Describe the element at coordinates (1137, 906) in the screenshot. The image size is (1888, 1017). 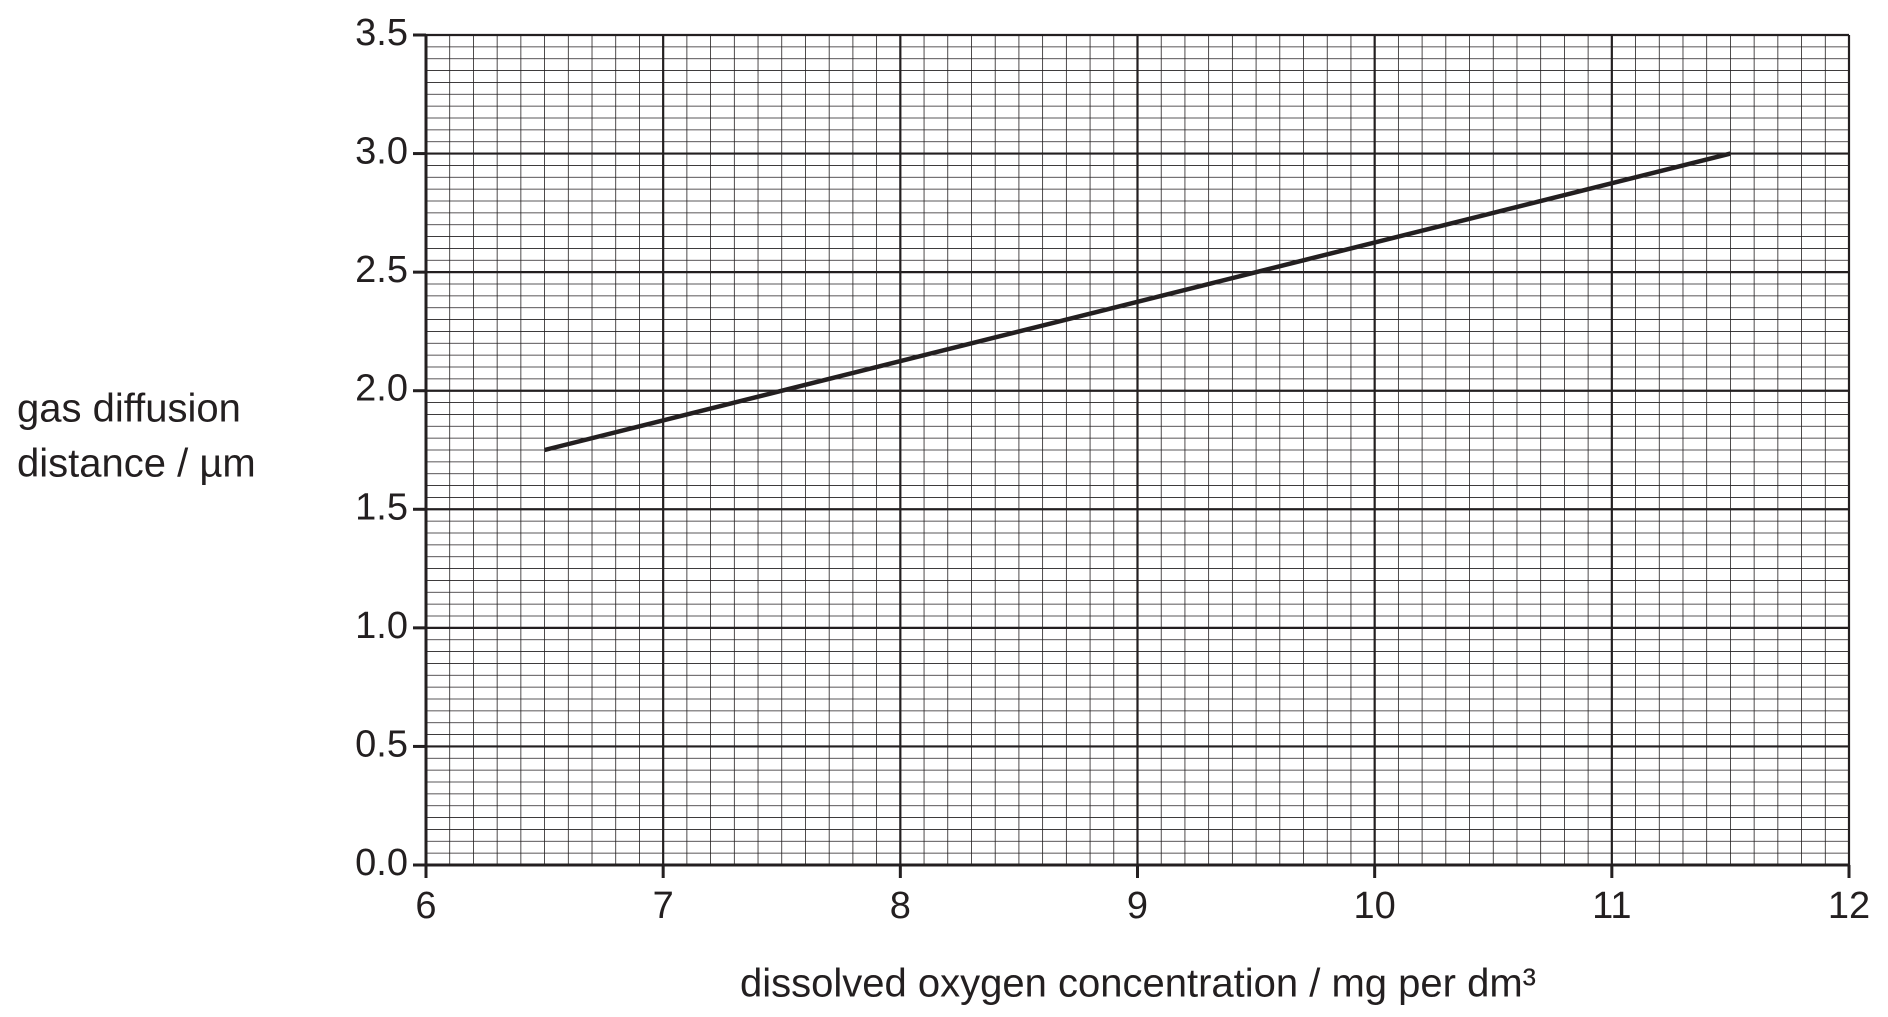
I see `x-tick-label: 9` at that location.